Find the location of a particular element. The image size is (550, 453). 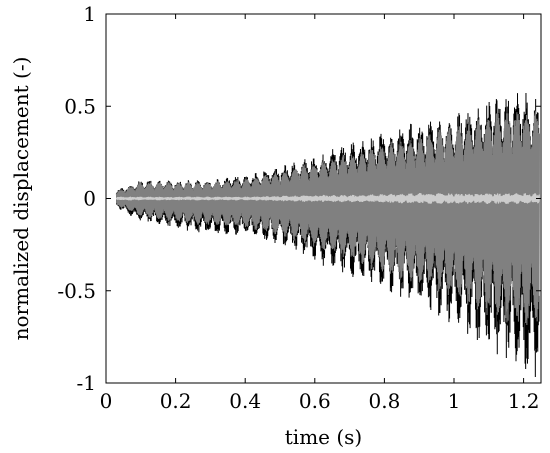

y-tick-label: -1 is located at coordinates (86, 383).